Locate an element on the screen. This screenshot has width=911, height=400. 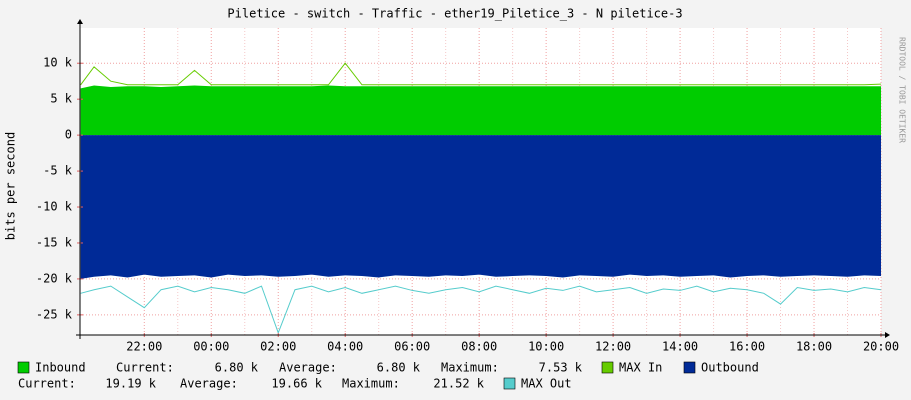
legend-text: Outbound is located at coordinates (730, 368).